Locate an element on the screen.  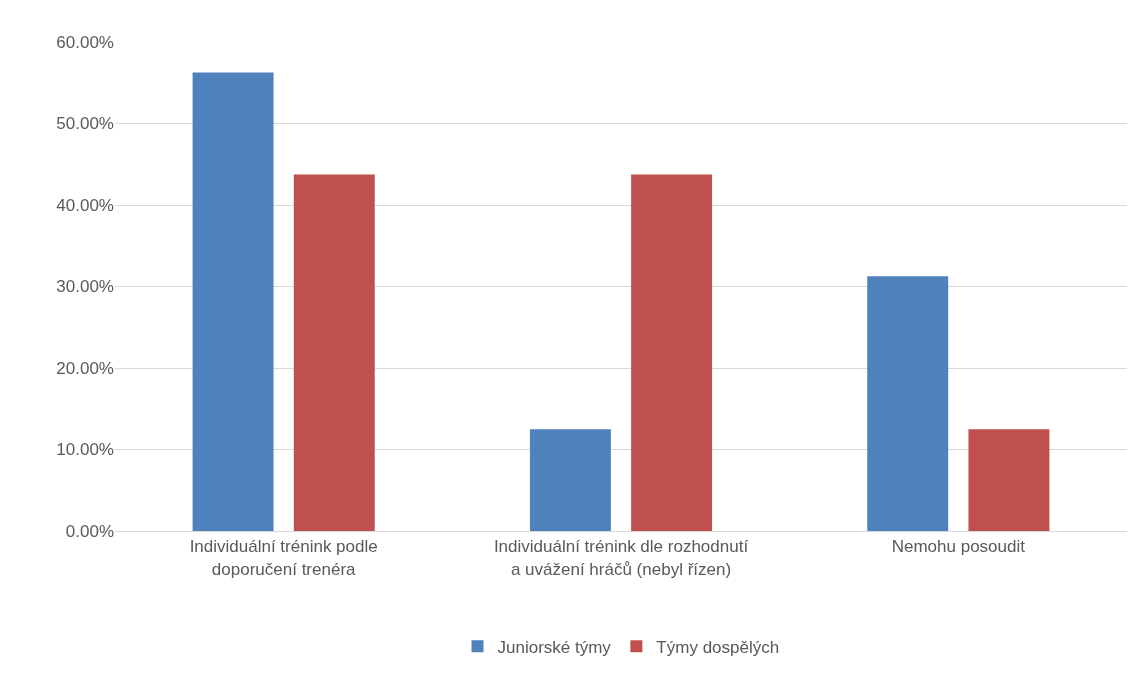
legend-label: Týmy dospělých is located at coordinates (718, 647).